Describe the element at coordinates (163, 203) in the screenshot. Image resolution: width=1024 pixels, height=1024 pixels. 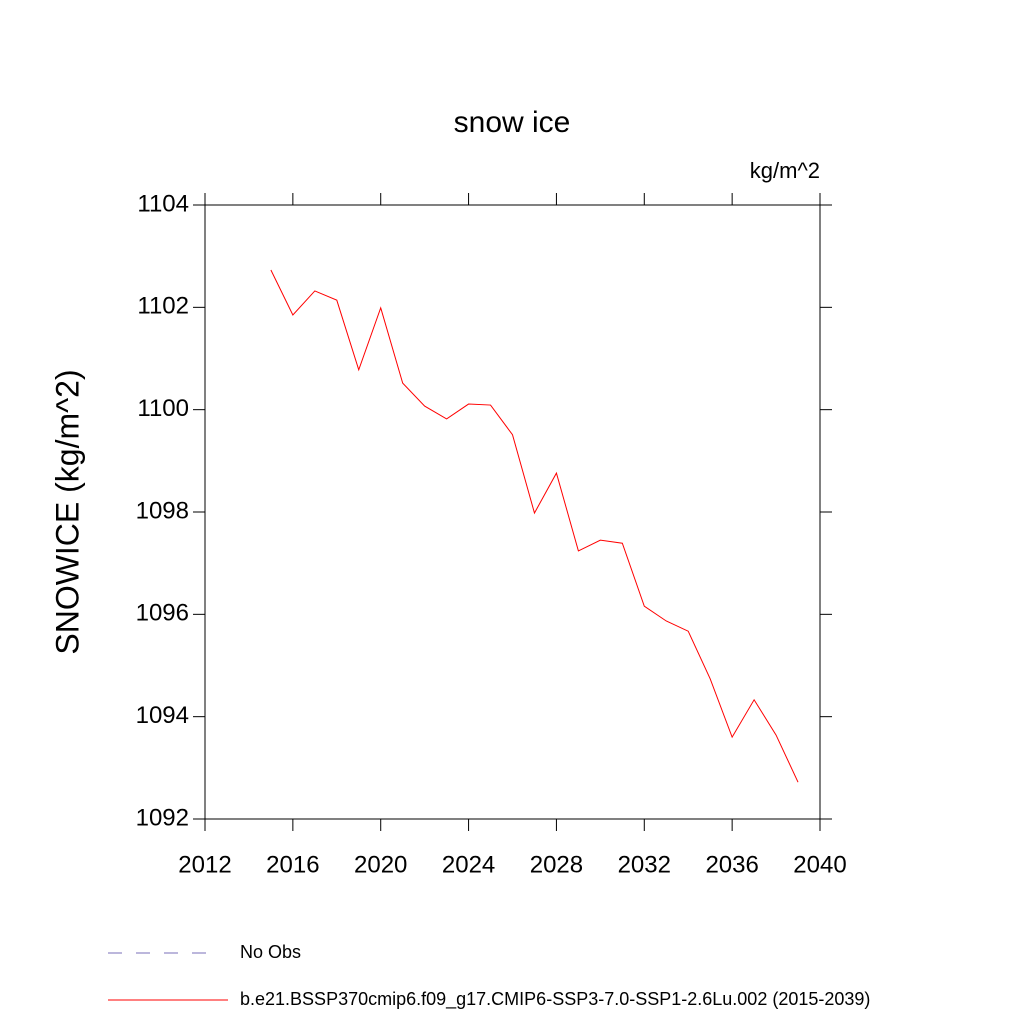
I see `y-tick-label: 1104` at that location.